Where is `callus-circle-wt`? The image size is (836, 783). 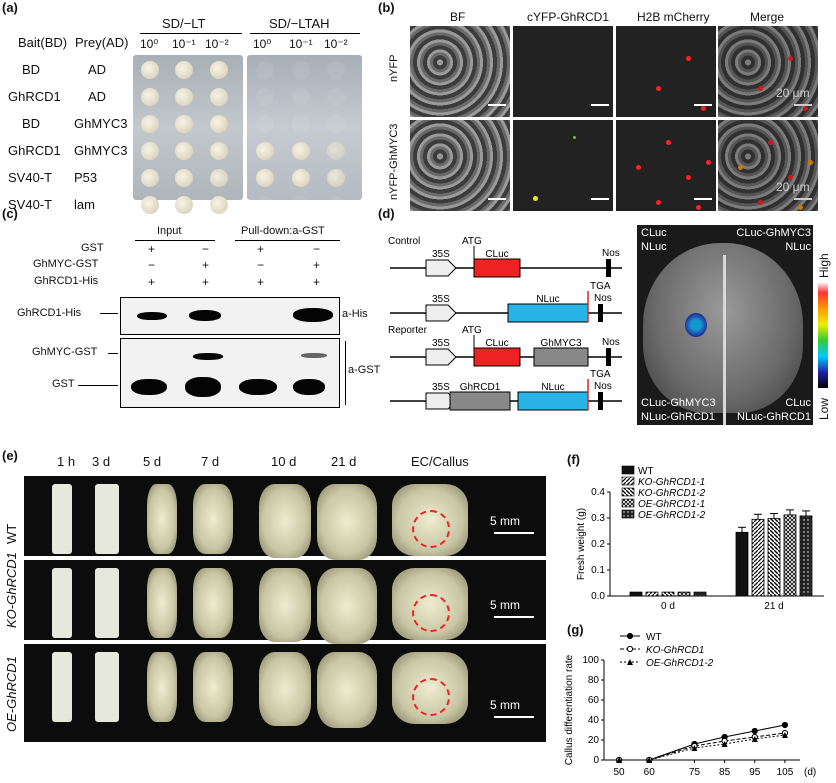 callus-circle-wt is located at coordinates (431, 529).